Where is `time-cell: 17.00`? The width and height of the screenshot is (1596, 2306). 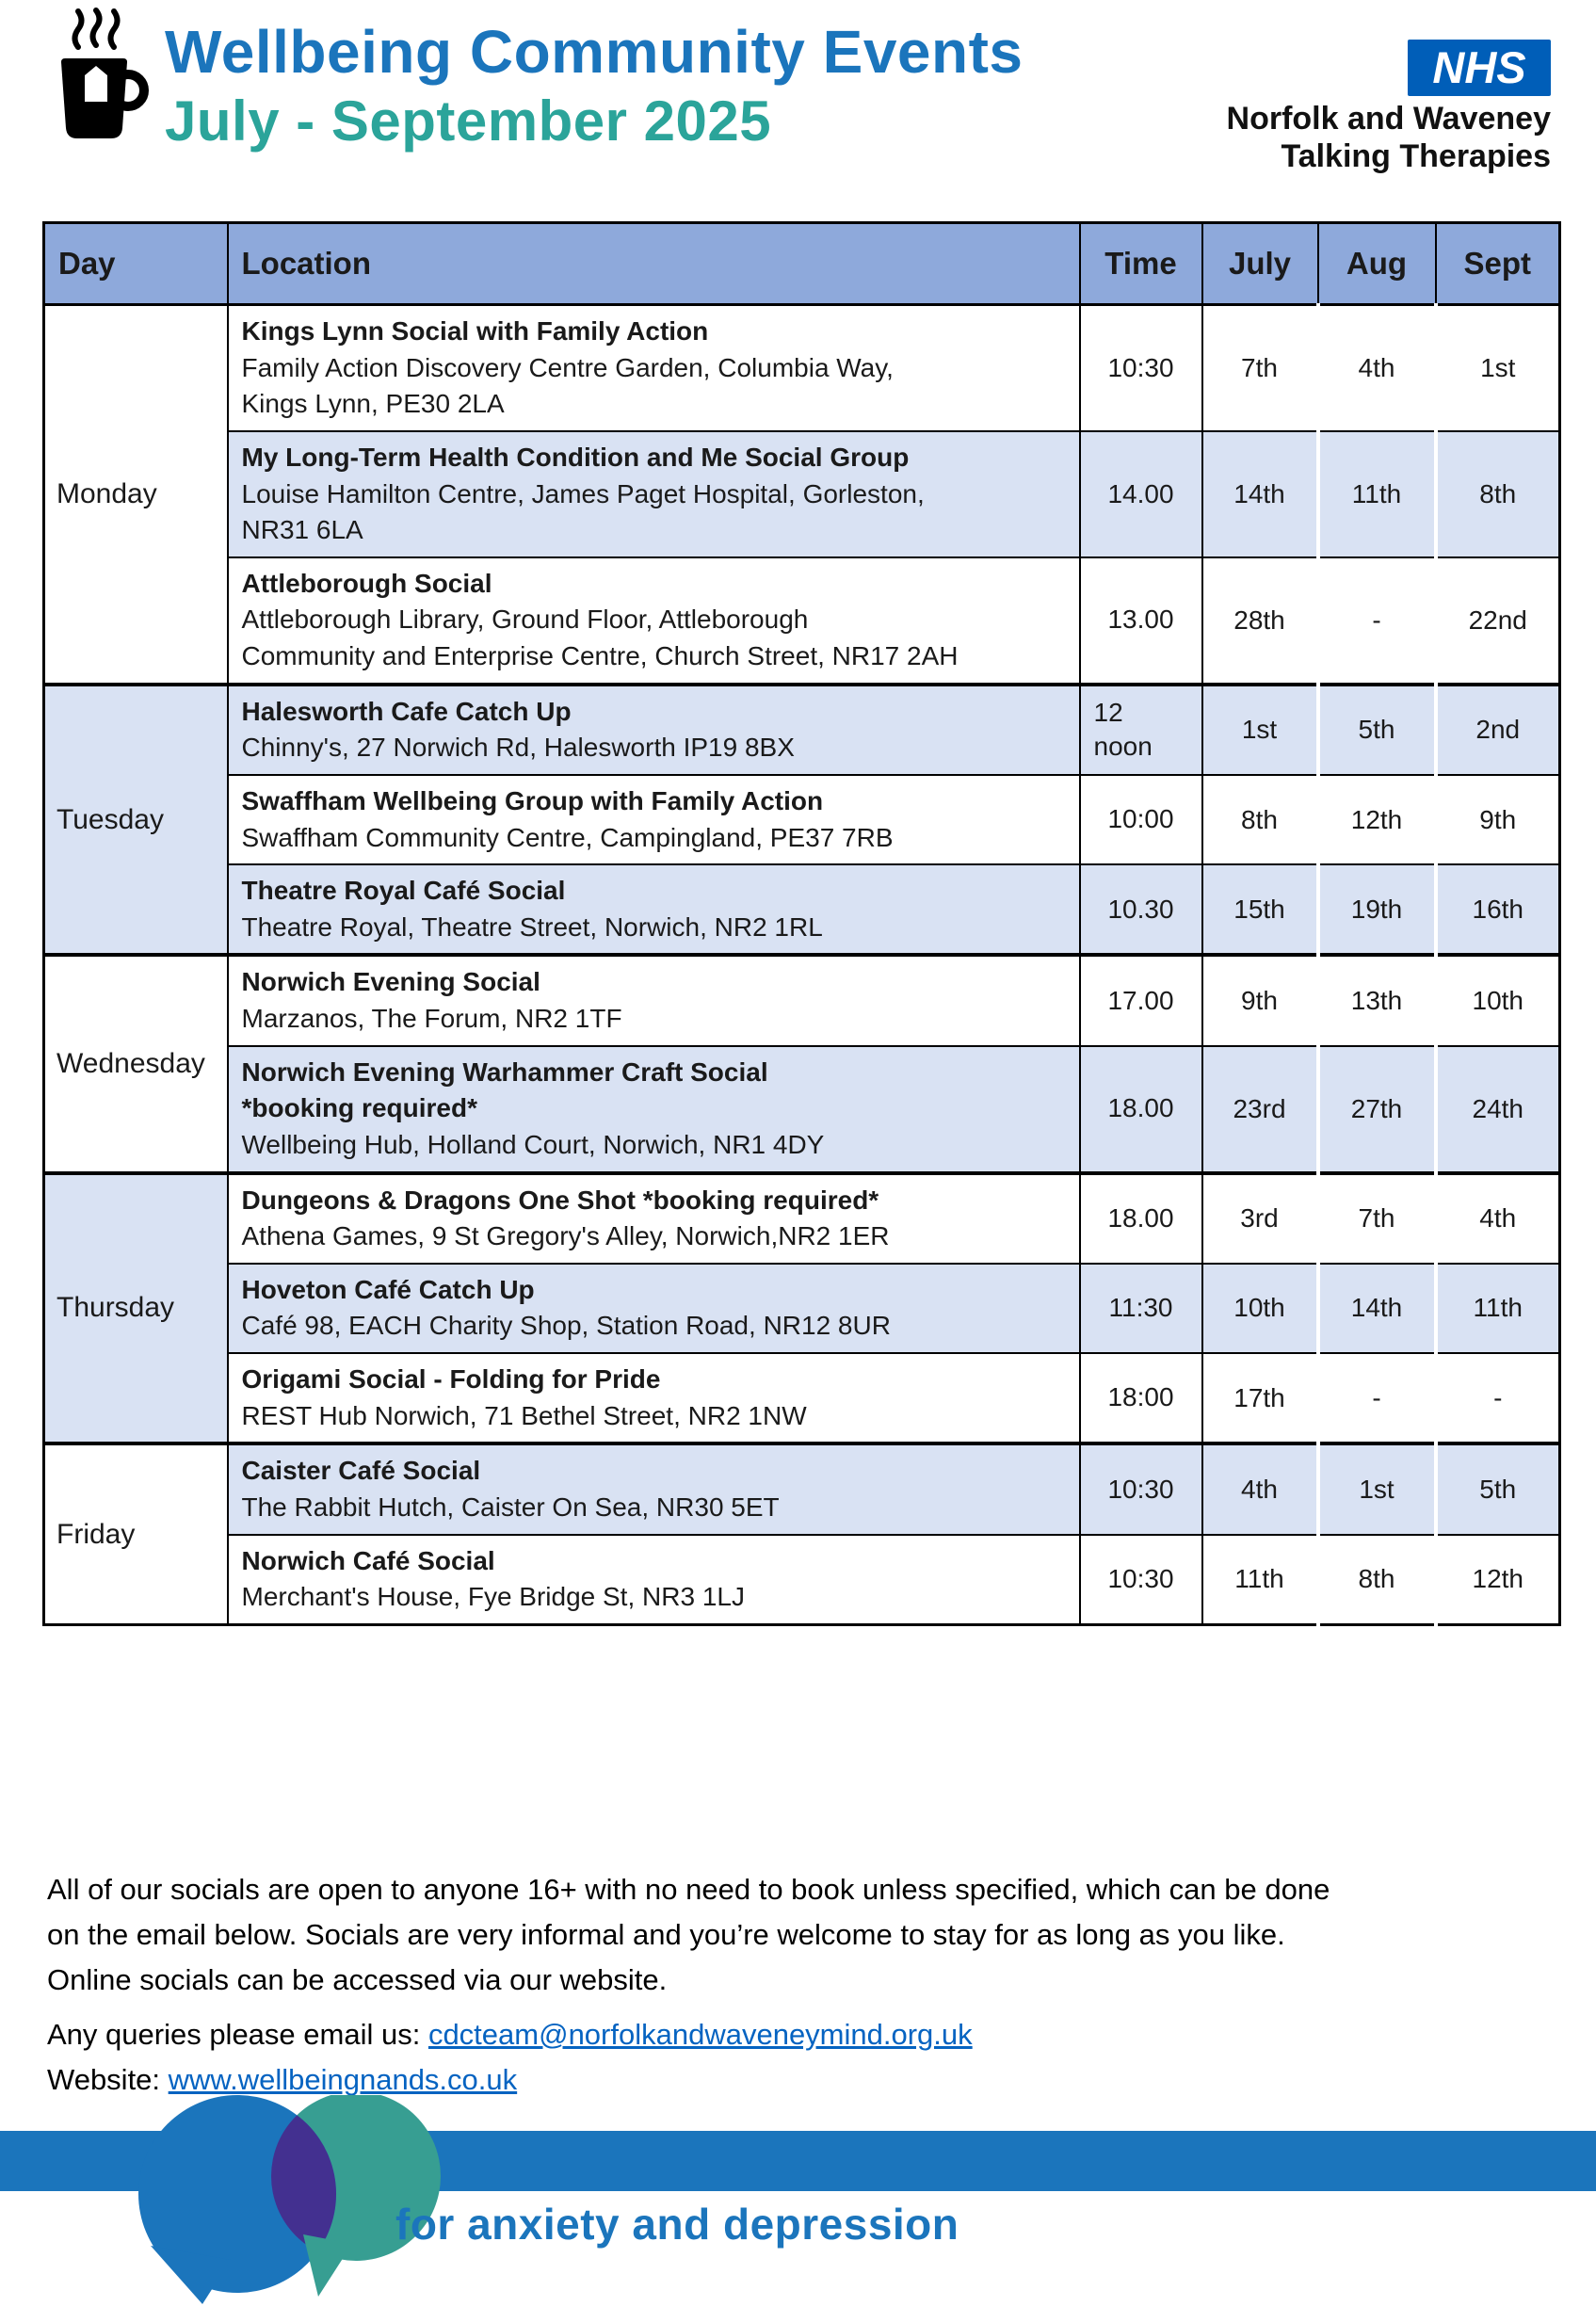 time-cell: 17.00 is located at coordinates (1141, 1000).